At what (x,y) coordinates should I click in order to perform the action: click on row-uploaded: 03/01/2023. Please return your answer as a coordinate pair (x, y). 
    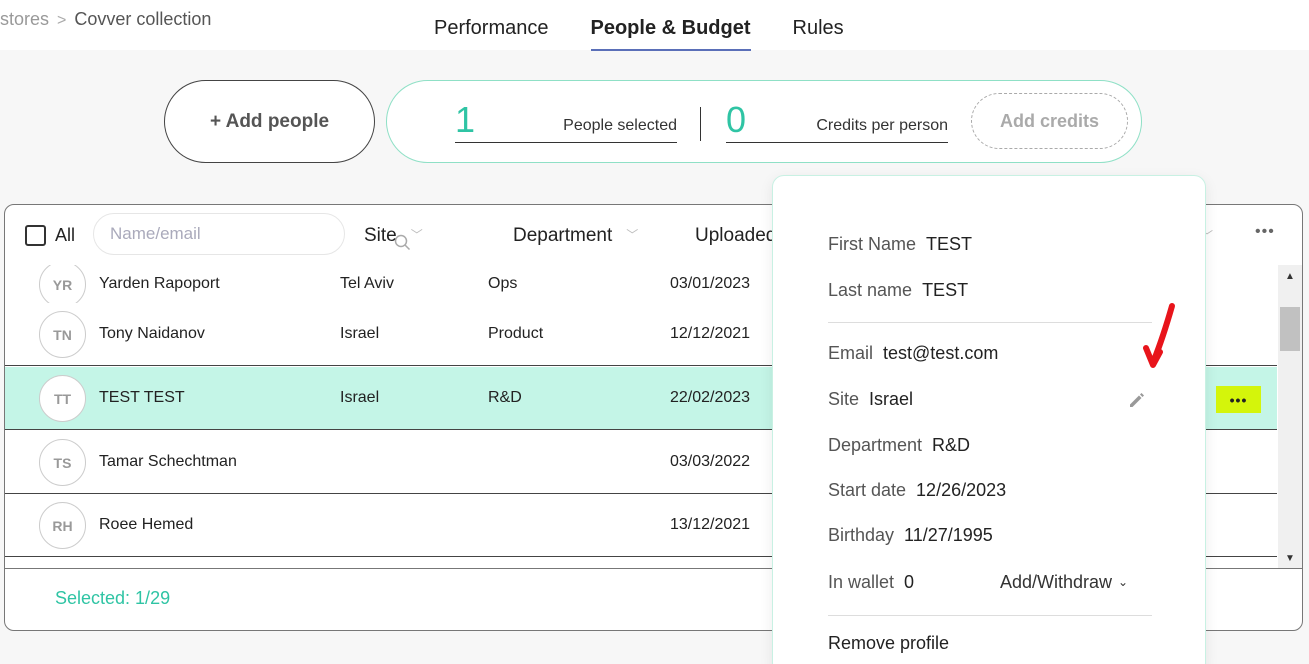
    Looking at the image, I should click on (710, 283).